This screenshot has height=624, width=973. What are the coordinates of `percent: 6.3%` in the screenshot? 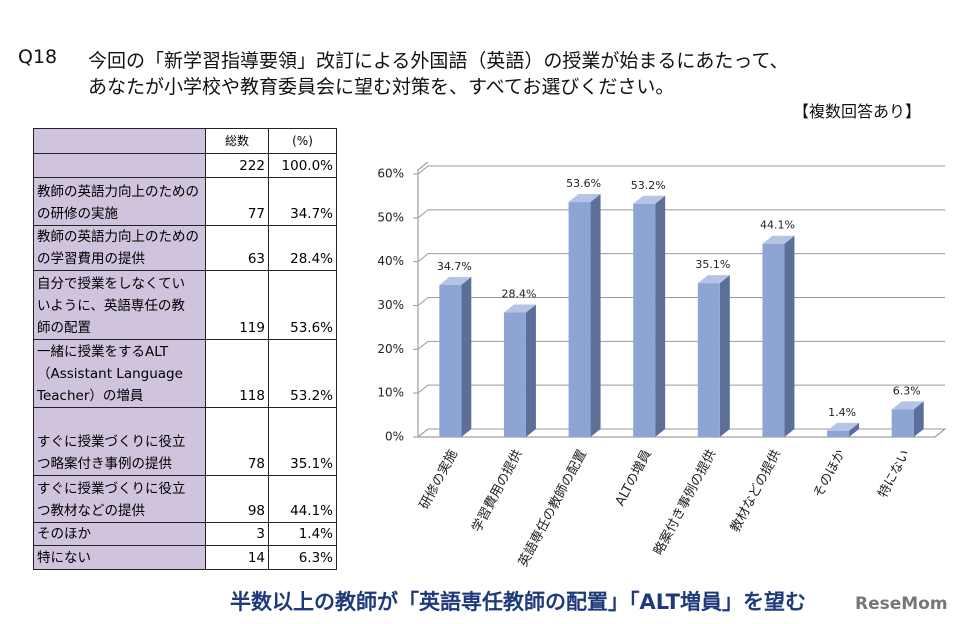 It's located at (302, 557).